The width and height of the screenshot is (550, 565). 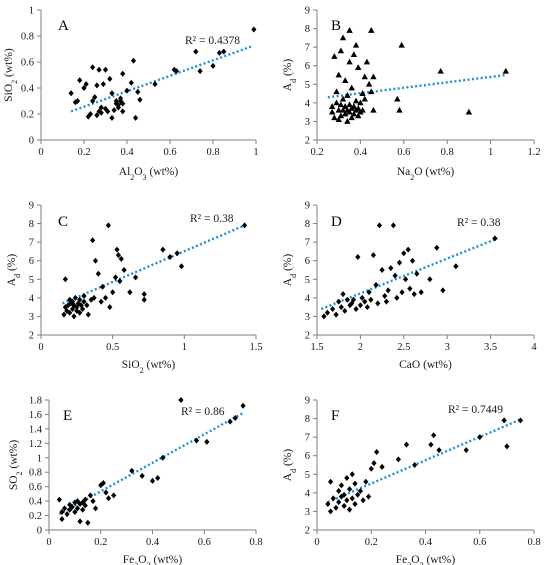 What do you see at coordinates (336, 26) in the screenshot?
I see `panel-letter: B` at bounding box center [336, 26].